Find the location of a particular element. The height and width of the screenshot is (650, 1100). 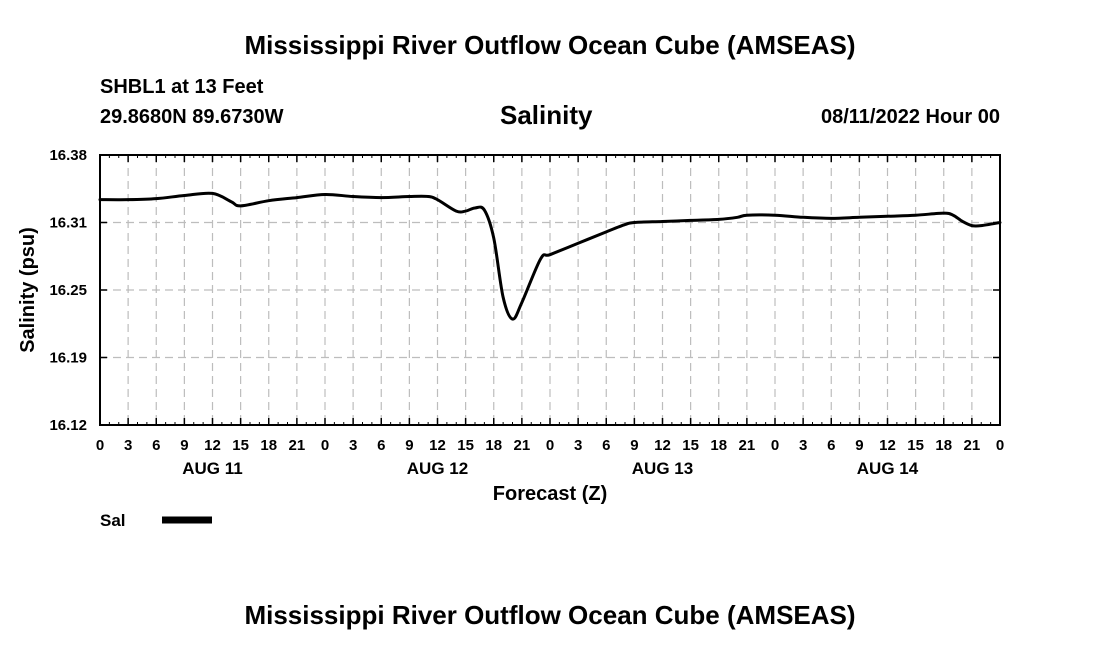

day-label: AUG 12 is located at coordinates (437, 468).